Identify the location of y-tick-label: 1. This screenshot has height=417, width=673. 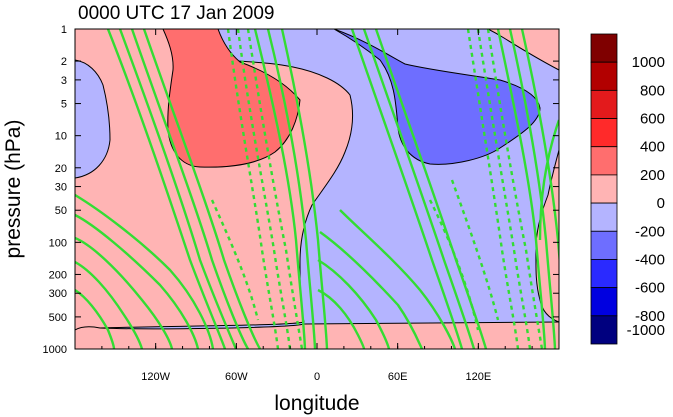
(64, 30).